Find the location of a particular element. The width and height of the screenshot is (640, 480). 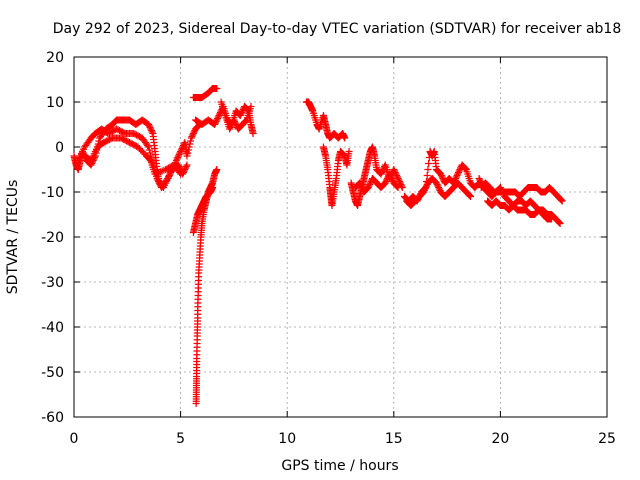

y-tick-label: -60 is located at coordinates (52, 418).